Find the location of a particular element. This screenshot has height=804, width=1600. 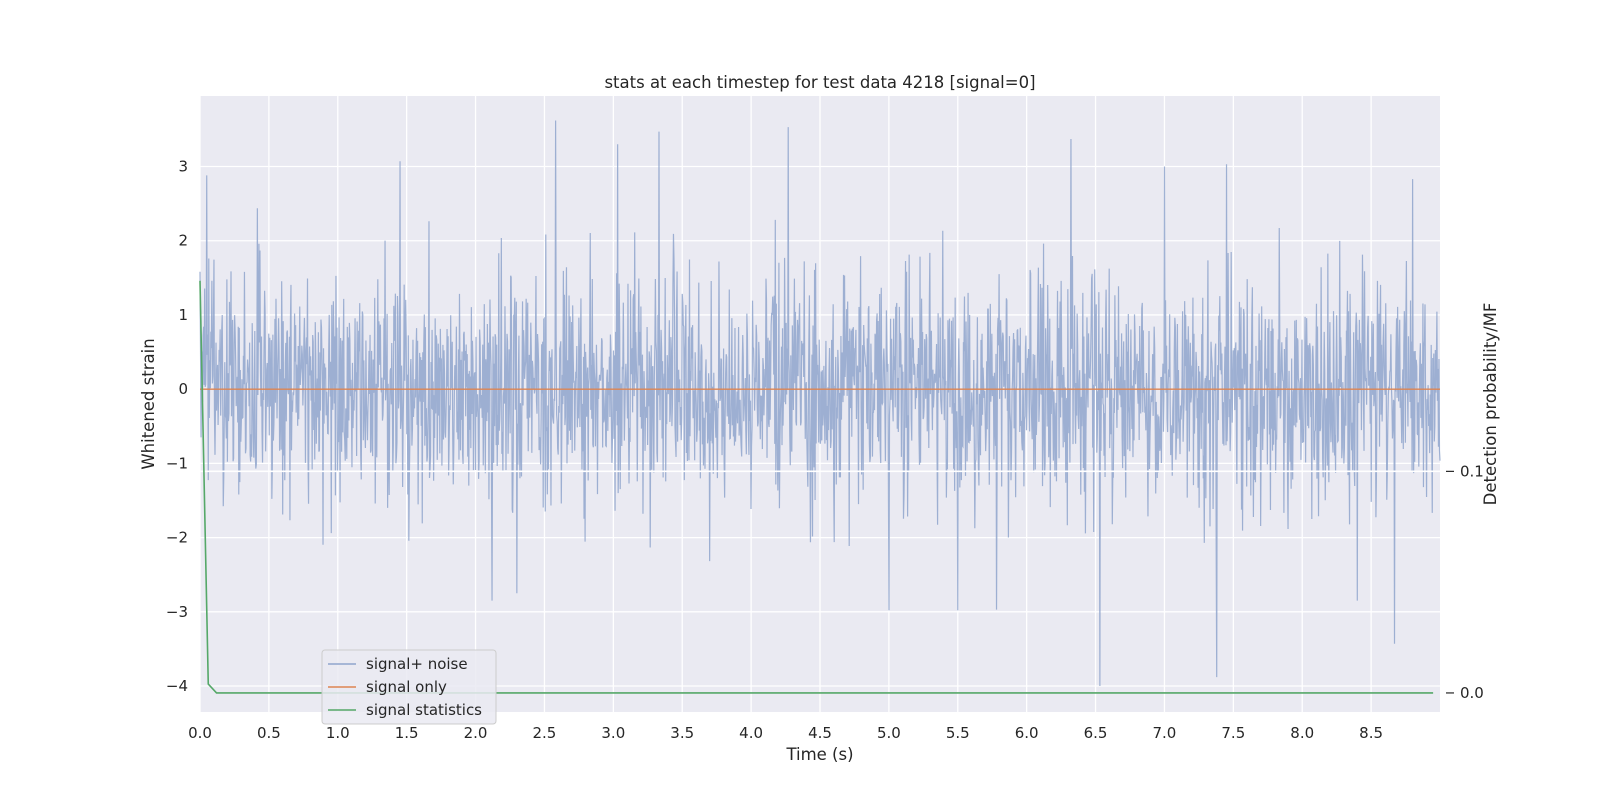

x-tick-label: 3.0 is located at coordinates (613, 733).